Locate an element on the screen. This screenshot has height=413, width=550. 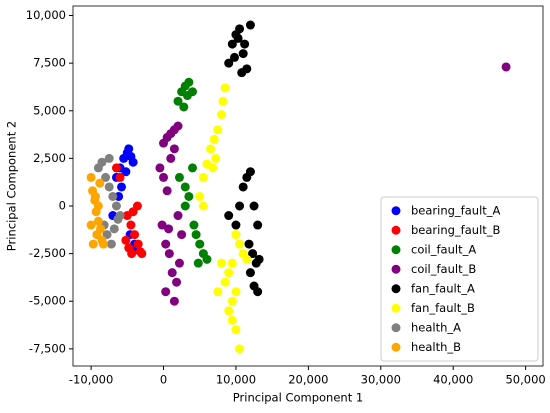
legend-label: coil_fault_B is located at coordinates (443, 269).